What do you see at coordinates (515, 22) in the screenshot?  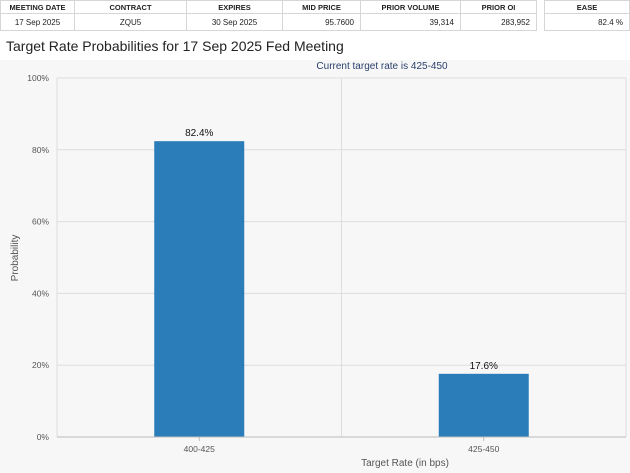 I see `cell-prior-oi: 283,952` at bounding box center [515, 22].